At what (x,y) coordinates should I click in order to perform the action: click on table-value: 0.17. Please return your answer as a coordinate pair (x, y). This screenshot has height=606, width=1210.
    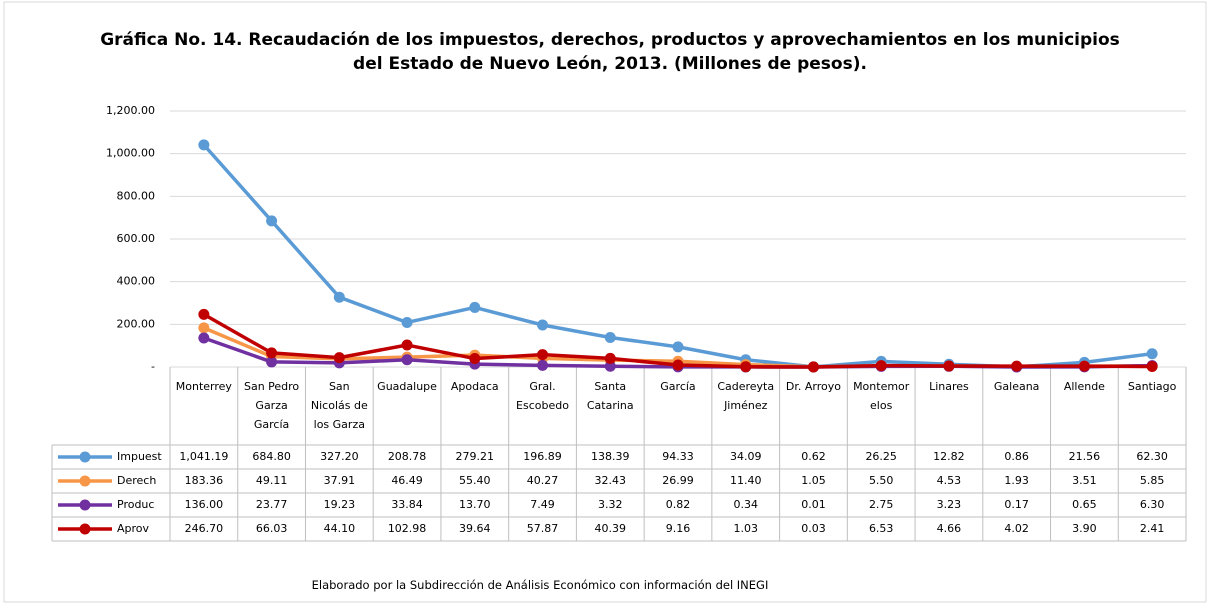
    Looking at the image, I should click on (1016, 504).